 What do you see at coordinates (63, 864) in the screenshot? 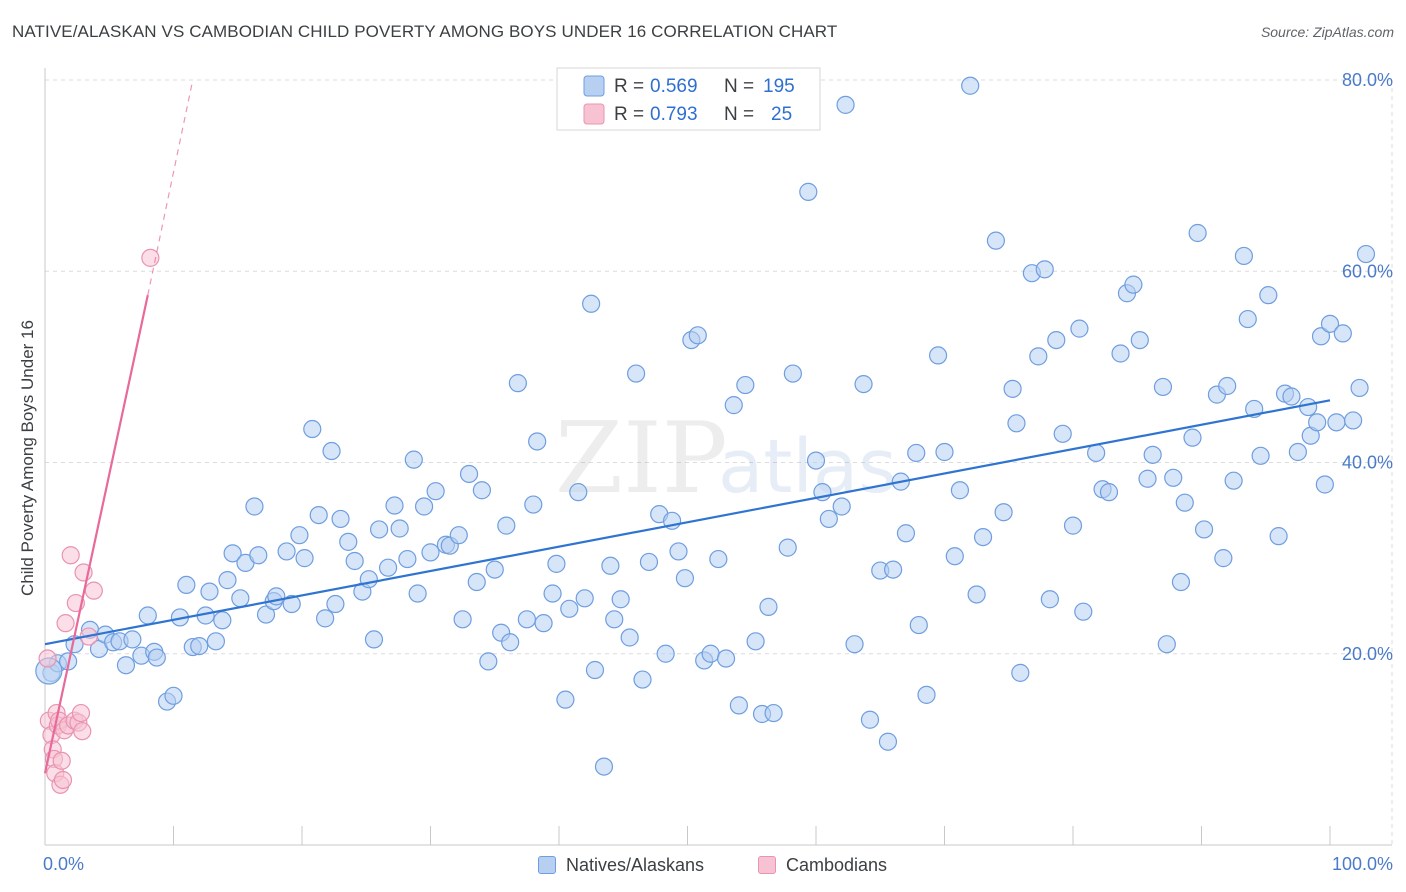
I see `x-tick-label: 0.0%` at bounding box center [63, 864].